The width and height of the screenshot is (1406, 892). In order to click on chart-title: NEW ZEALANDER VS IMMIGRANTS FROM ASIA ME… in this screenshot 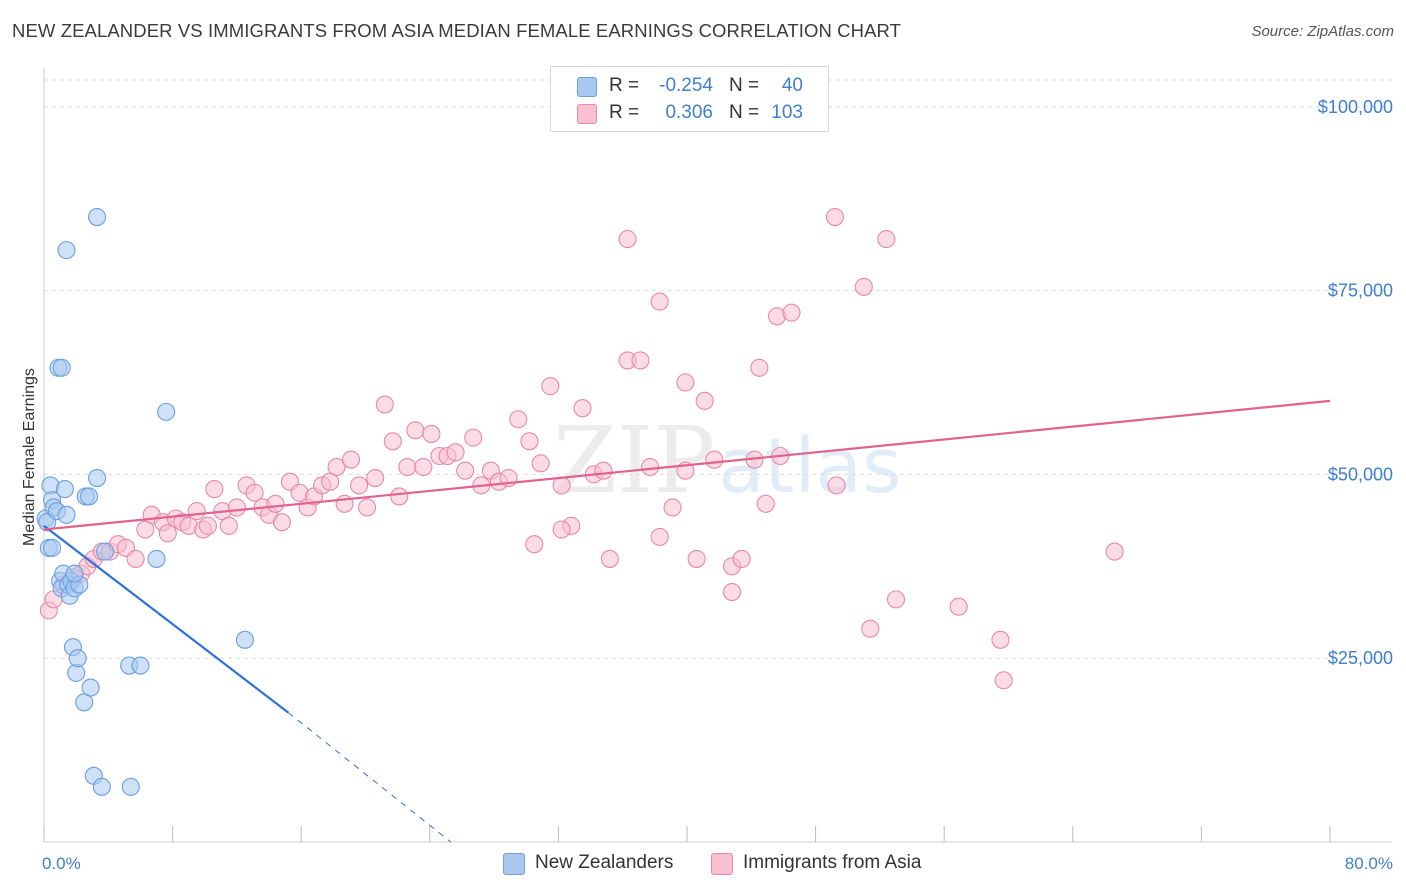, I will do `click(457, 30)`.